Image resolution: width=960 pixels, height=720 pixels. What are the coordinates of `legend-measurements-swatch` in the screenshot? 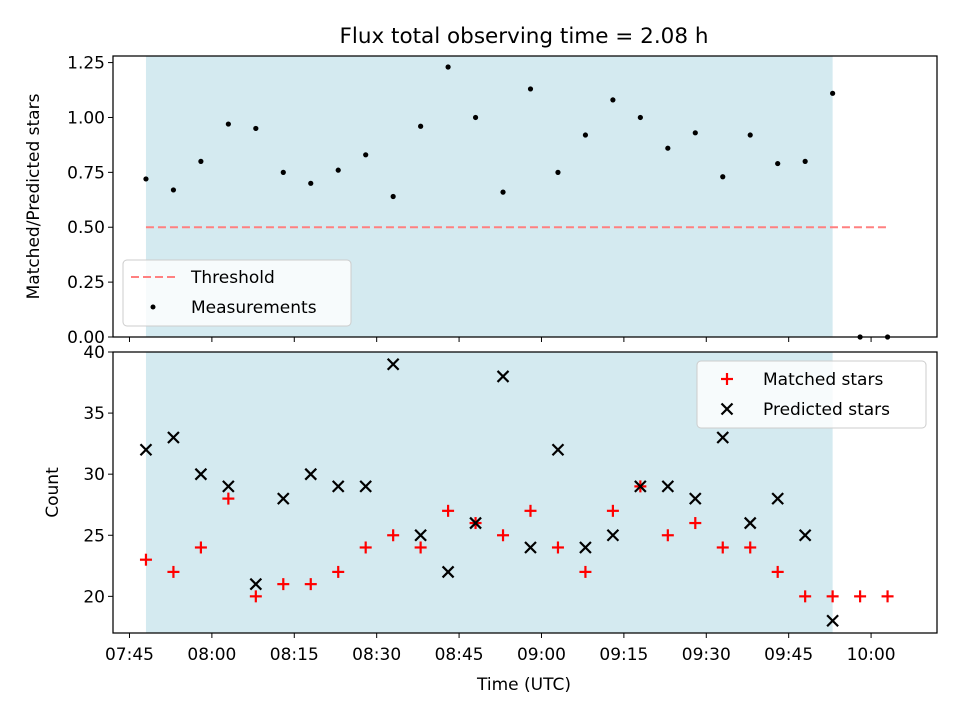 It's located at (153, 307).